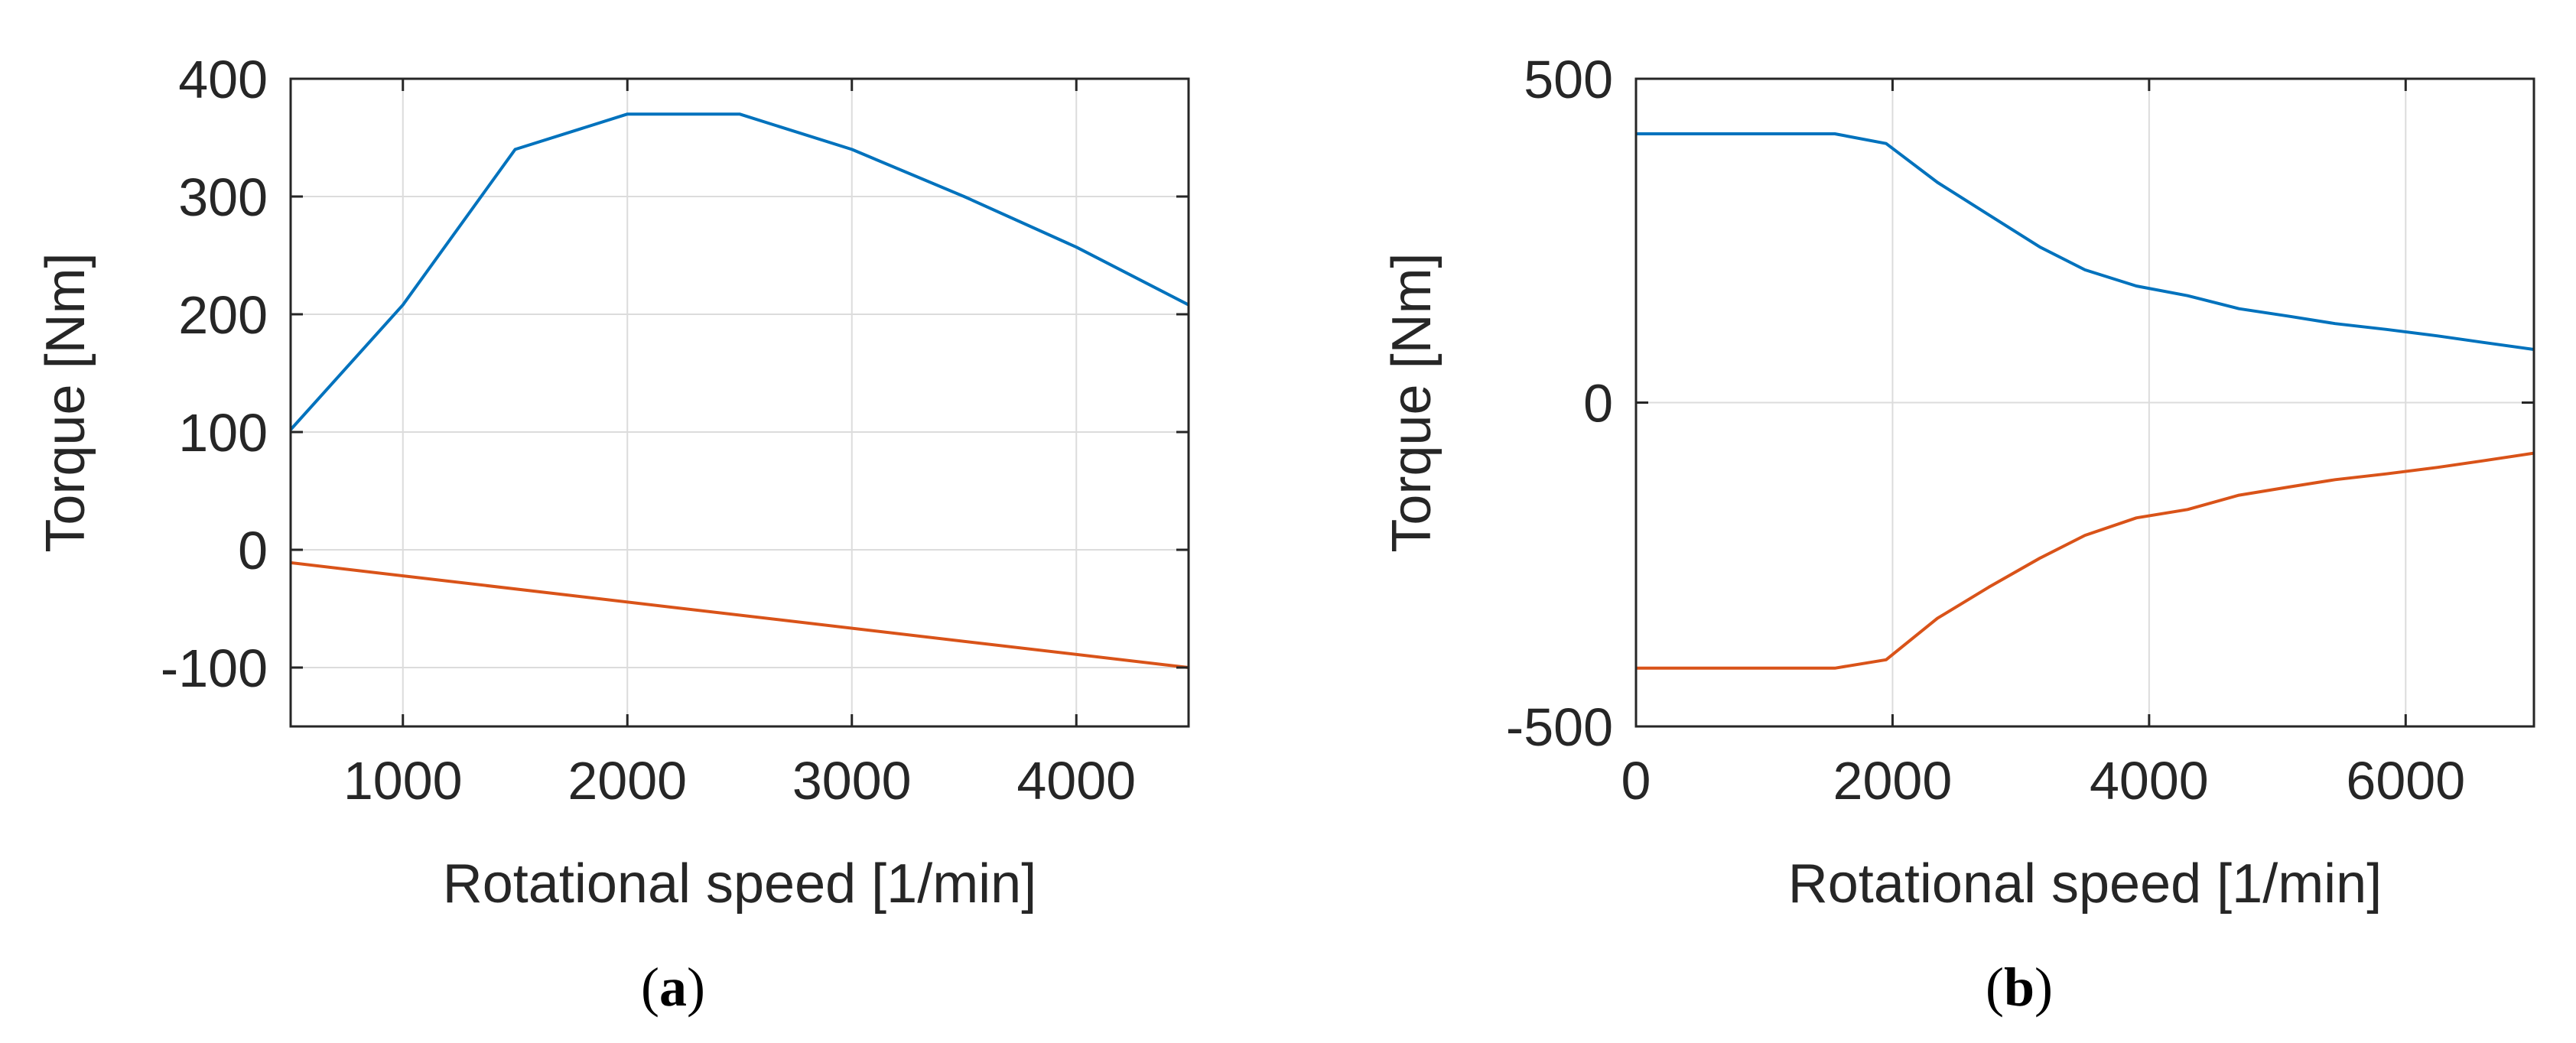 The width and height of the screenshot is (2576, 1043). Describe the element at coordinates (214, 668) in the screenshot. I see `y-tick-label: -100` at that location.